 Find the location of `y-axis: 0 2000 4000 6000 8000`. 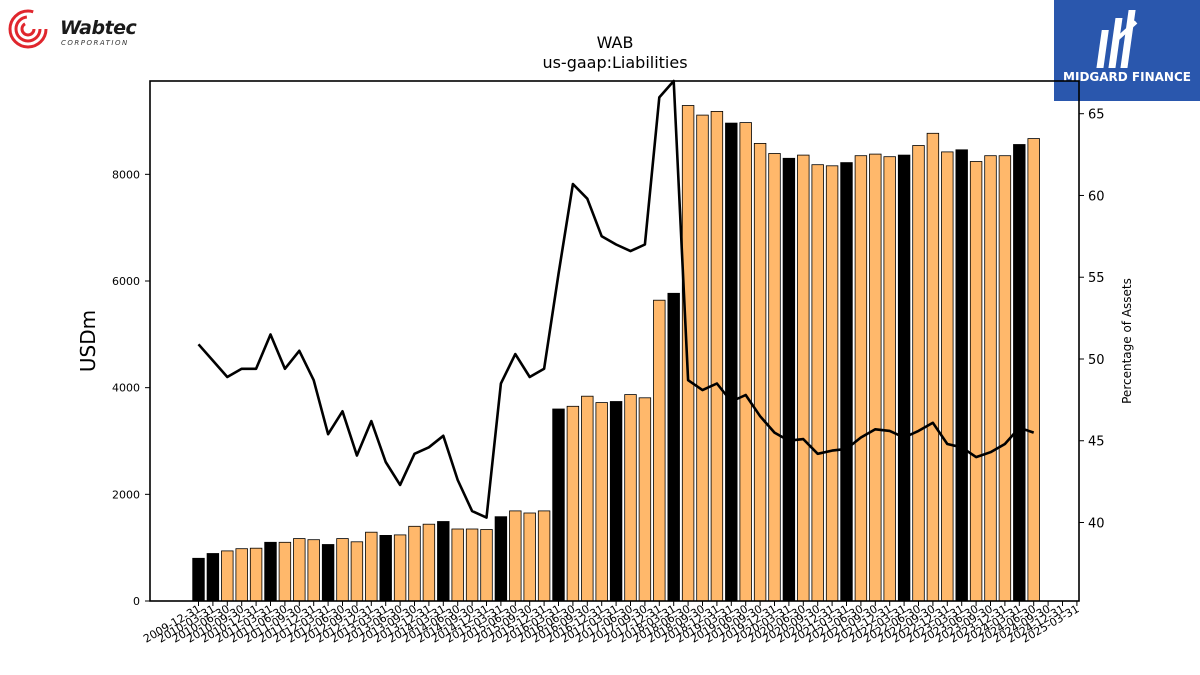

y-axis: 0 2000 4000 6000 8000 is located at coordinates (131, 388).